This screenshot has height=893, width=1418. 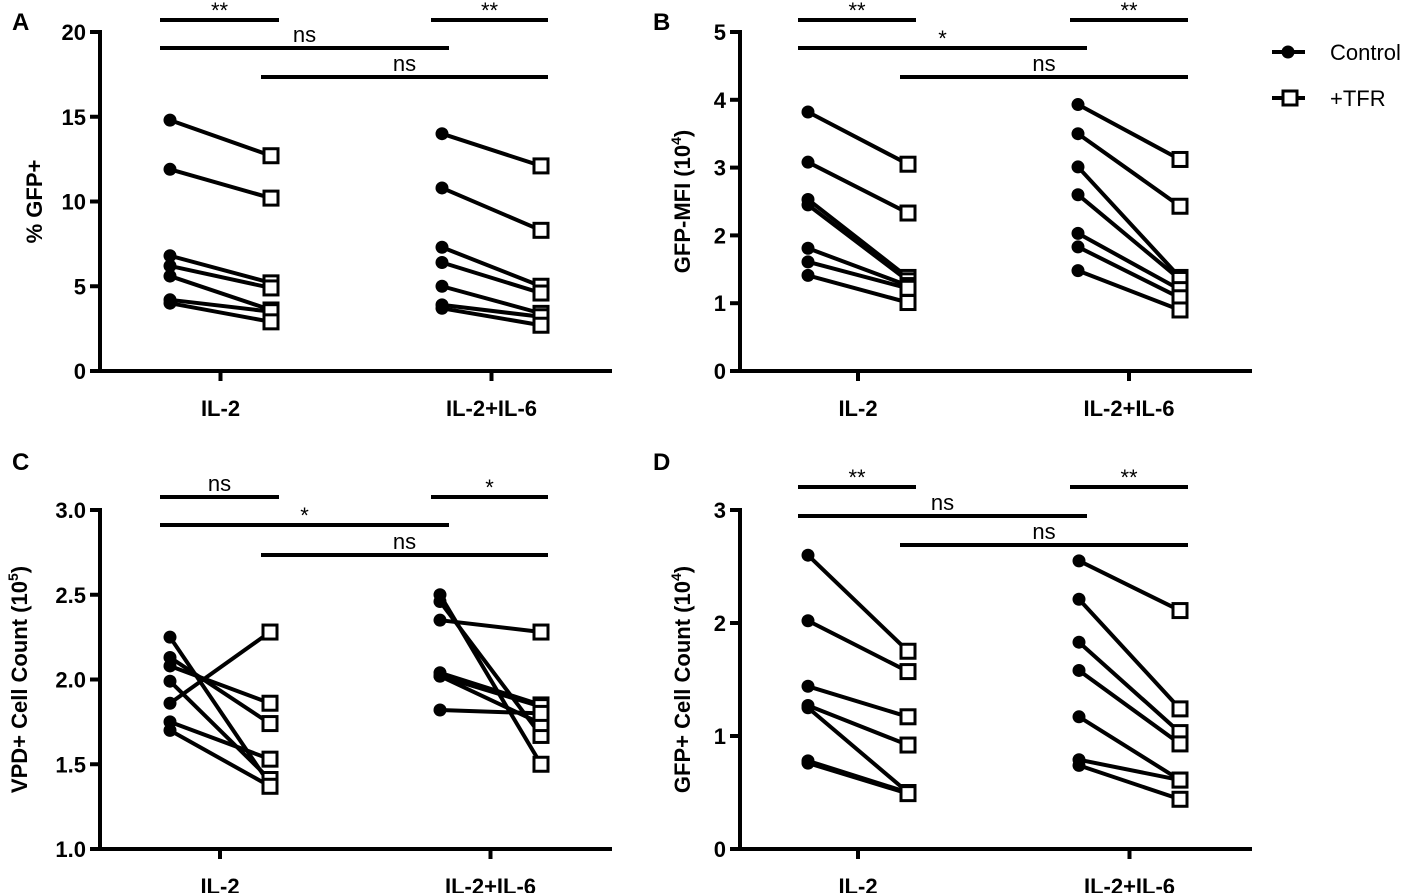 What do you see at coordinates (720, 623) in the screenshot?
I see `y-tick-label: 2` at bounding box center [720, 623].